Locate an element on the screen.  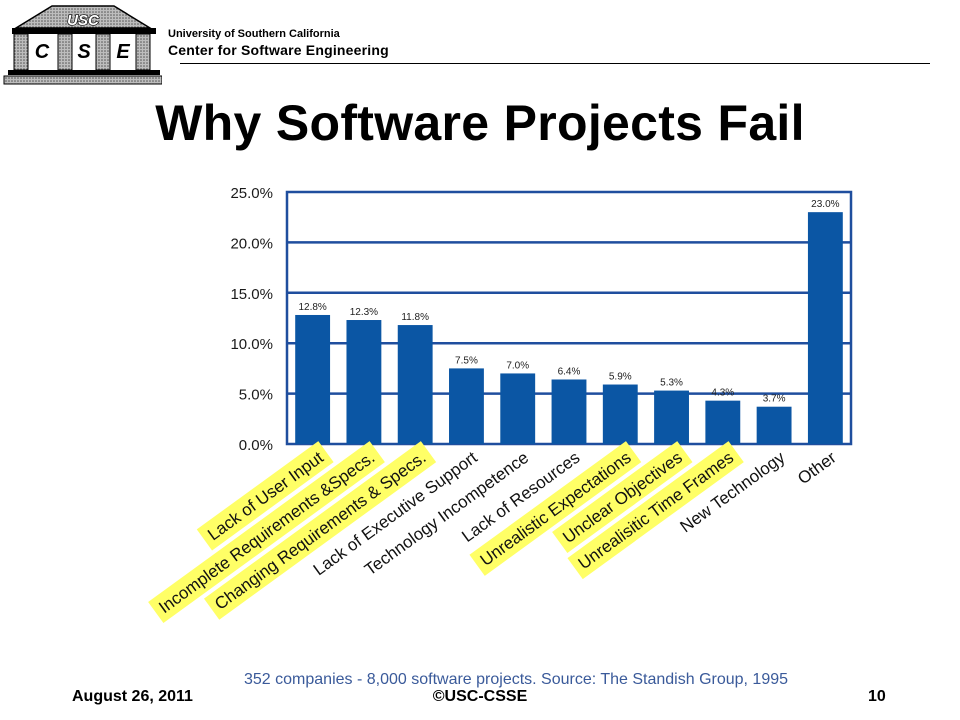
bar-value-label: 12.3% is located at coordinates (364, 312).